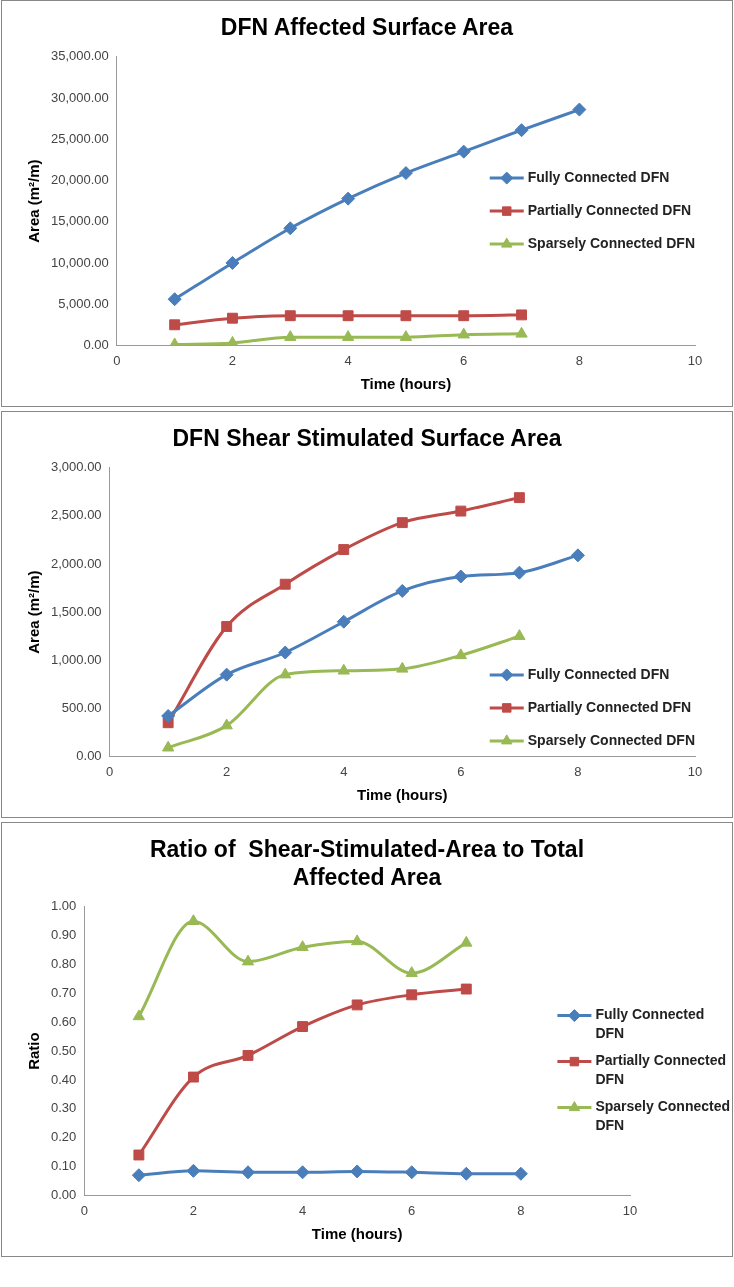  I want to click on y-tick-label: 10,000.00, so click(79, 262).